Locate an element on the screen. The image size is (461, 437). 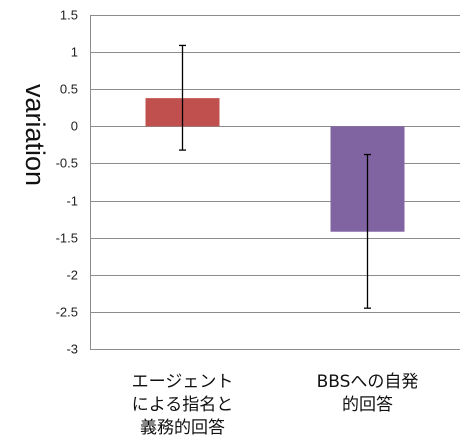
y-tick-label: -3 is located at coordinates (72, 349).